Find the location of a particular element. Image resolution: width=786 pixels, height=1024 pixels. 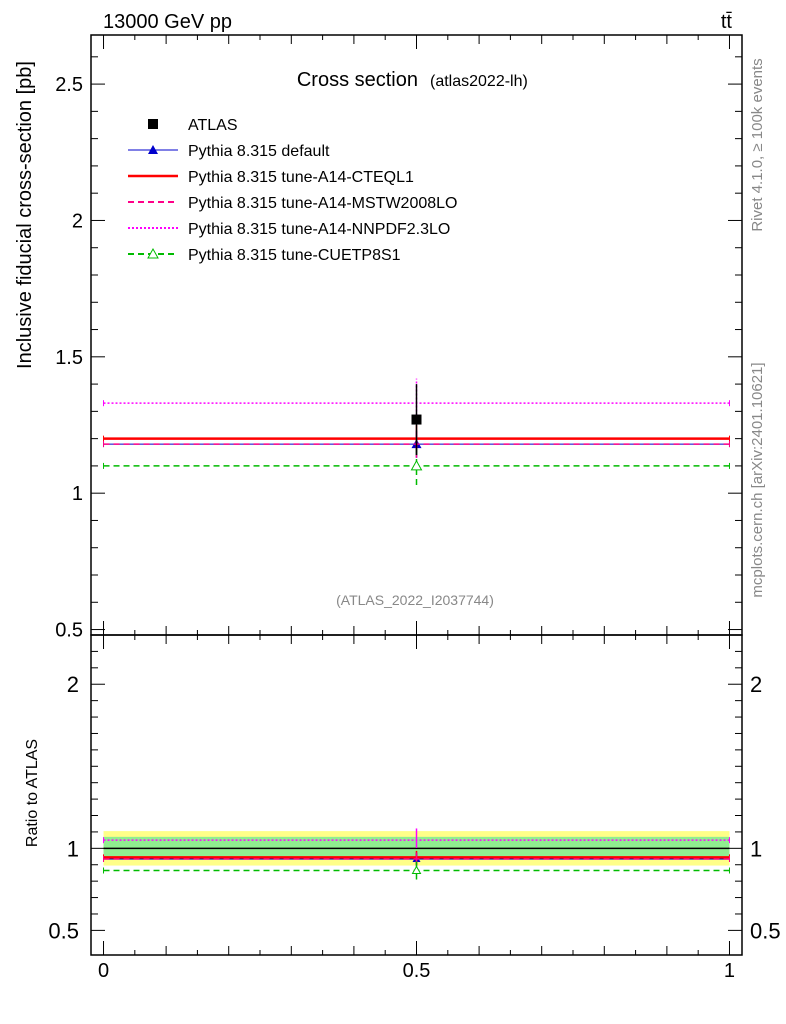

legend-label: ATLAS is located at coordinates (213, 125).